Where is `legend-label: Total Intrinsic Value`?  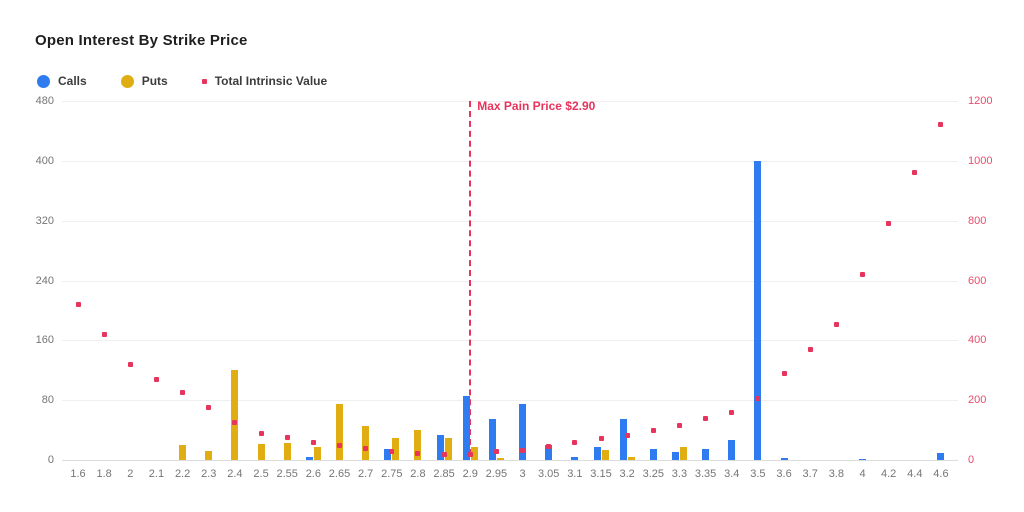 legend-label: Total Intrinsic Value is located at coordinates (271, 81).